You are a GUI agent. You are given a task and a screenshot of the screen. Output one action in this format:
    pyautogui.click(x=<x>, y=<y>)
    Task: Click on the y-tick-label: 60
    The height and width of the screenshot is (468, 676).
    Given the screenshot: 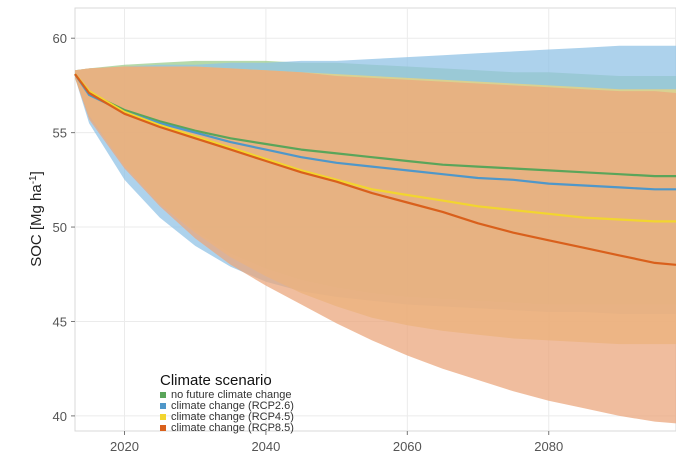 What is the action you would take?
    pyautogui.click(x=60, y=38)
    